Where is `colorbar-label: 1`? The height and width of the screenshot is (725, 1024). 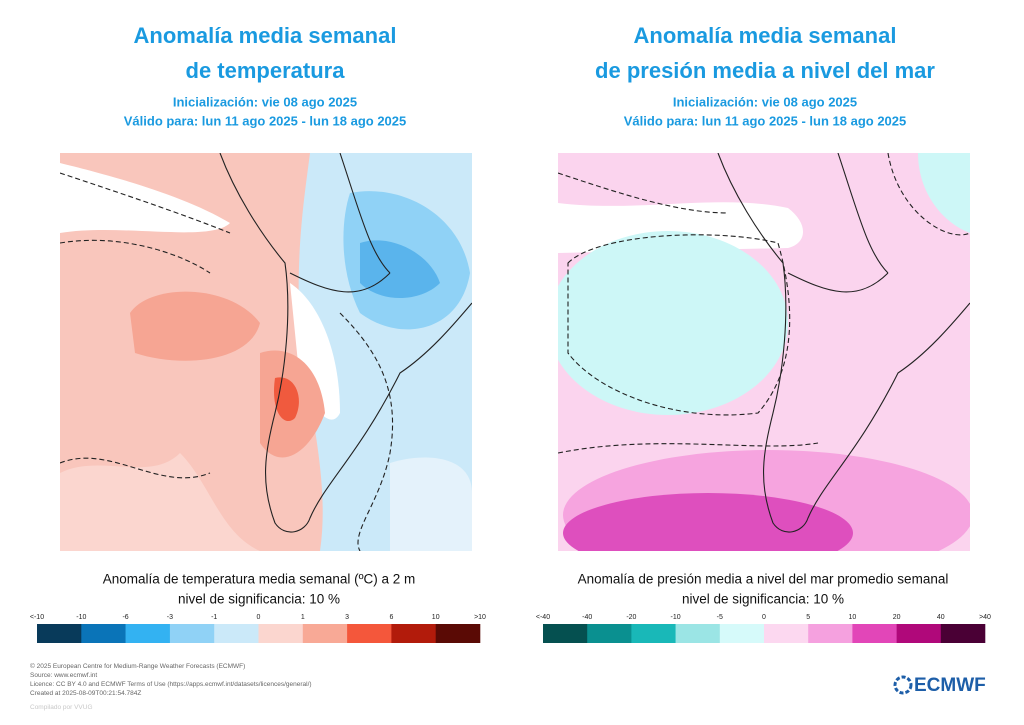 colorbar-label: 1 is located at coordinates (303, 617).